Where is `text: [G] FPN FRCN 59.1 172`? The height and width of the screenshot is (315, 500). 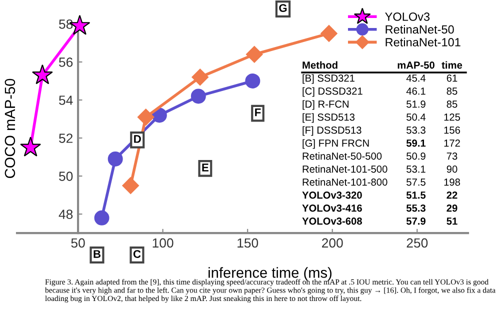 text: [G] FPN FRCN 59.1 172 is located at coordinates (381, 144).